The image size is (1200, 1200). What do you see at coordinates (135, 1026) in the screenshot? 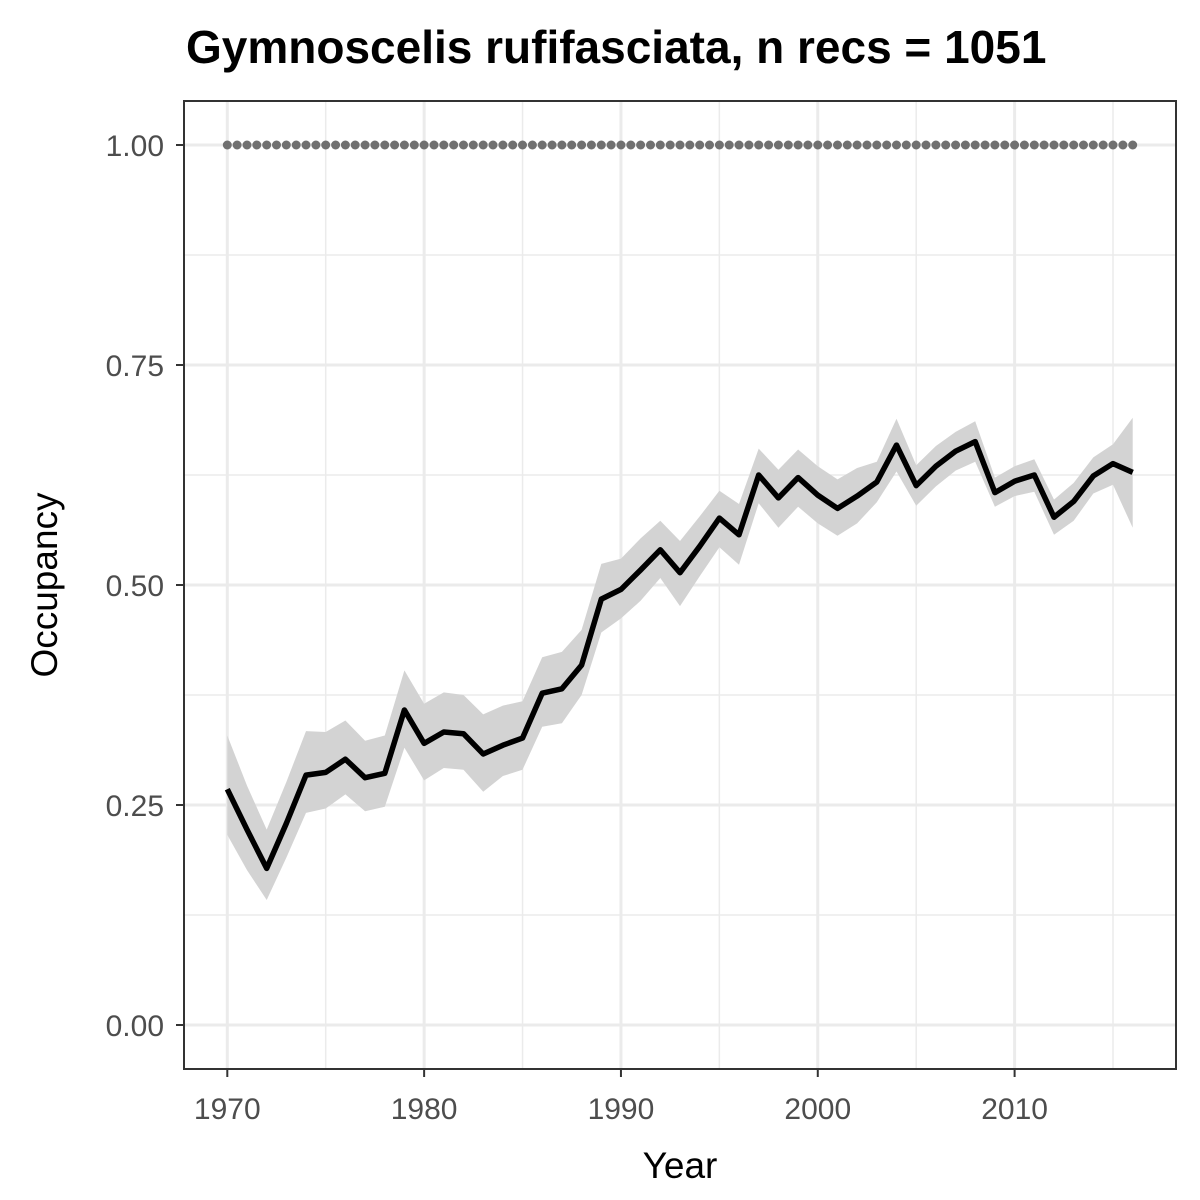
I see `y-tick-label: 0.00` at bounding box center [135, 1026].